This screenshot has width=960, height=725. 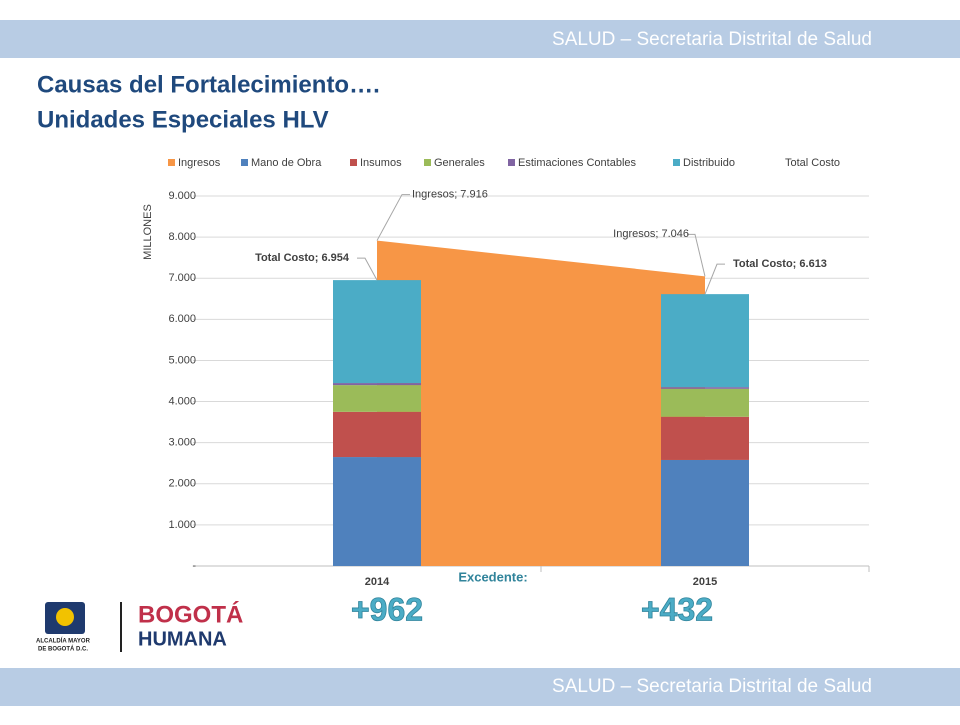 What do you see at coordinates (381, 163) in the screenshot?
I see `legend-label: Insumos` at bounding box center [381, 163].